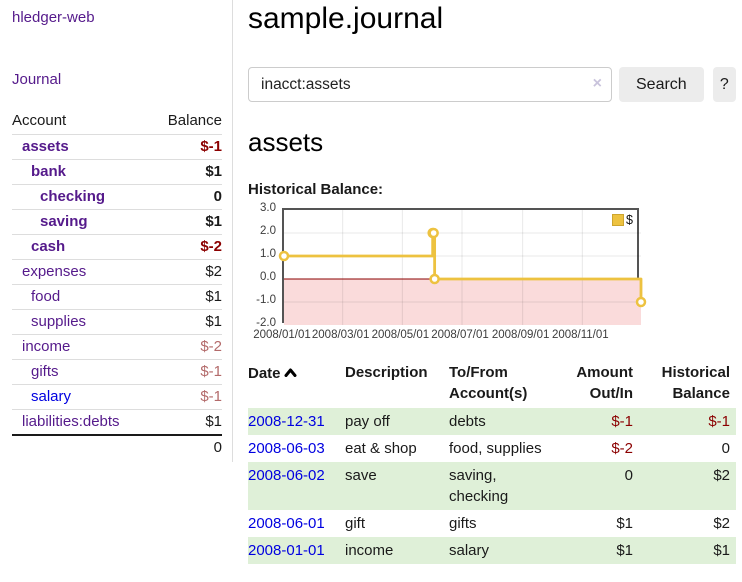 This screenshot has height=582, width=742. Describe the element at coordinates (37, 79) in the screenshot. I see `sidebar-item-journal: Journal` at that location.